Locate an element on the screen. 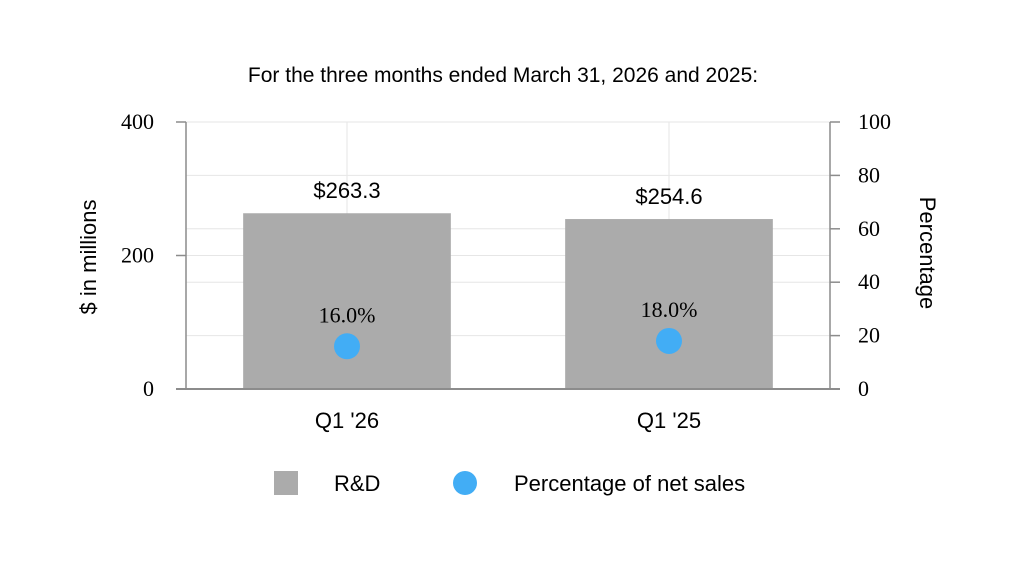 This screenshot has width=1012, height=570. x-tick-label: Q1 '26 is located at coordinates (347, 420).